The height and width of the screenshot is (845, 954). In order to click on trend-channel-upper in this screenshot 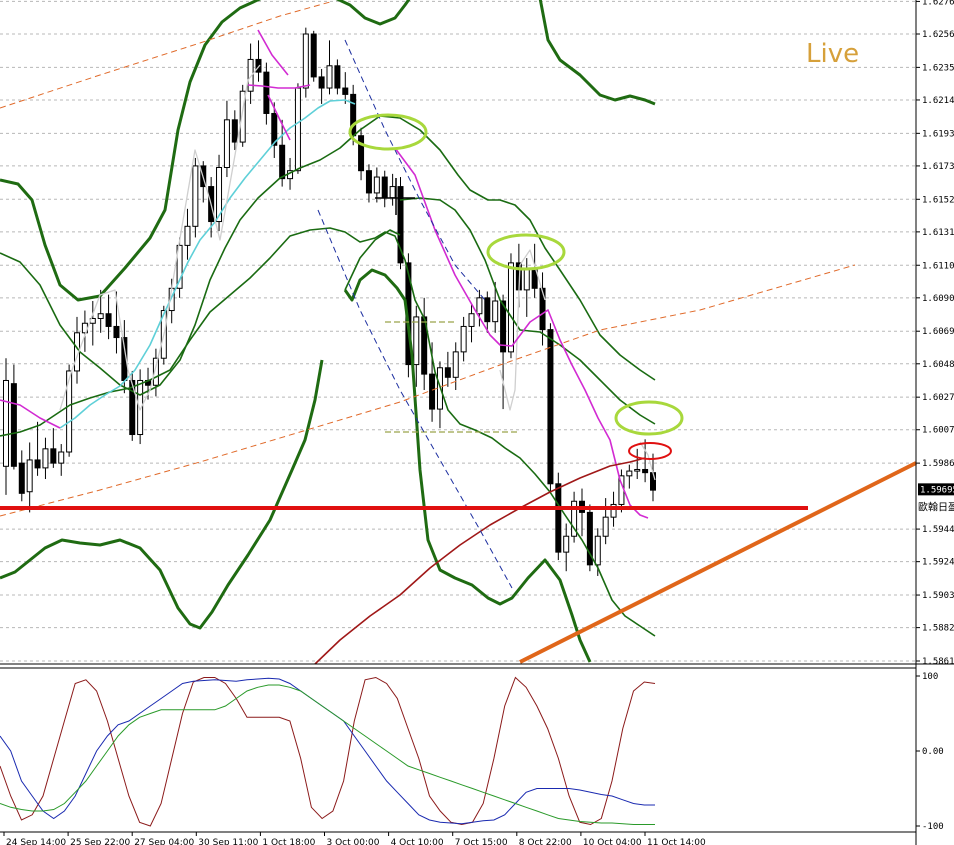, I will do `click(165, 55)`.